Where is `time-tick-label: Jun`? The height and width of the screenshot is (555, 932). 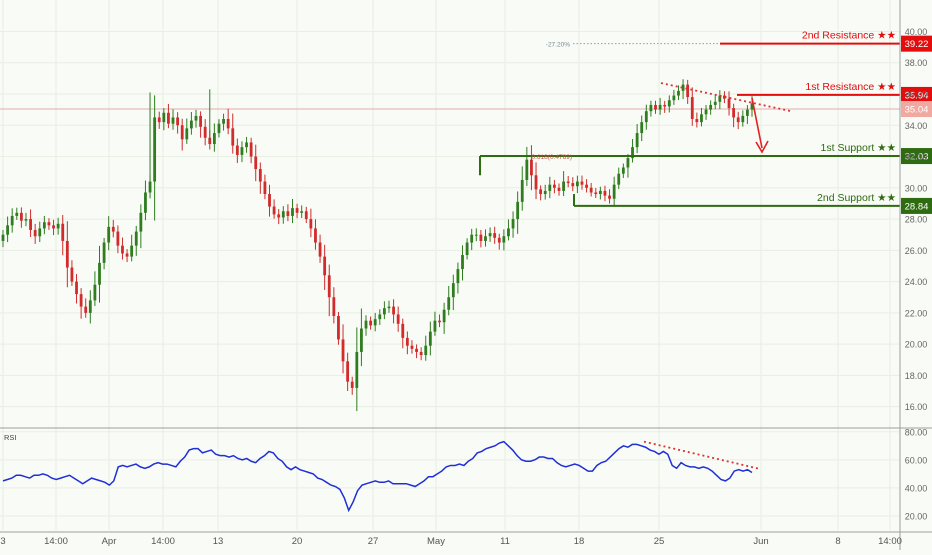 time-tick-label: Jun is located at coordinates (760, 541).